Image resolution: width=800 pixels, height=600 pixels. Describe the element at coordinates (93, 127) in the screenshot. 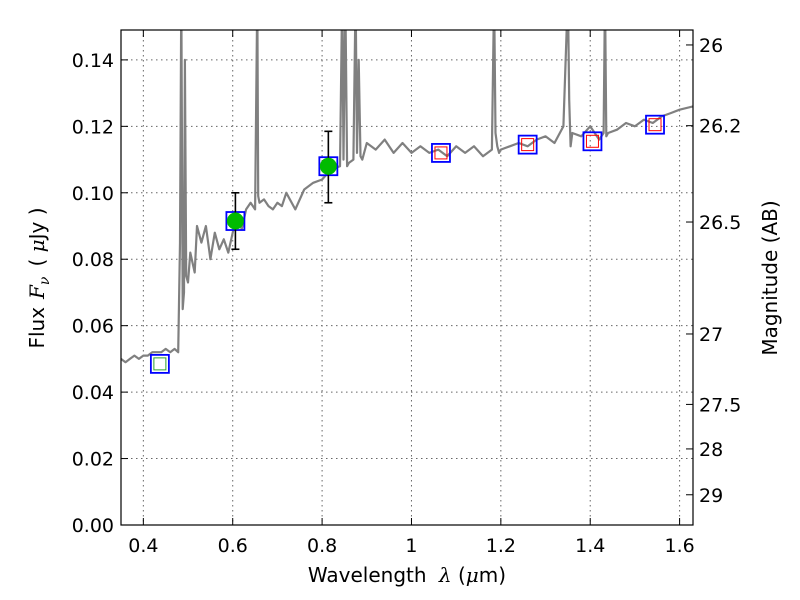

I see `y-tick-label: 0.12` at that location.